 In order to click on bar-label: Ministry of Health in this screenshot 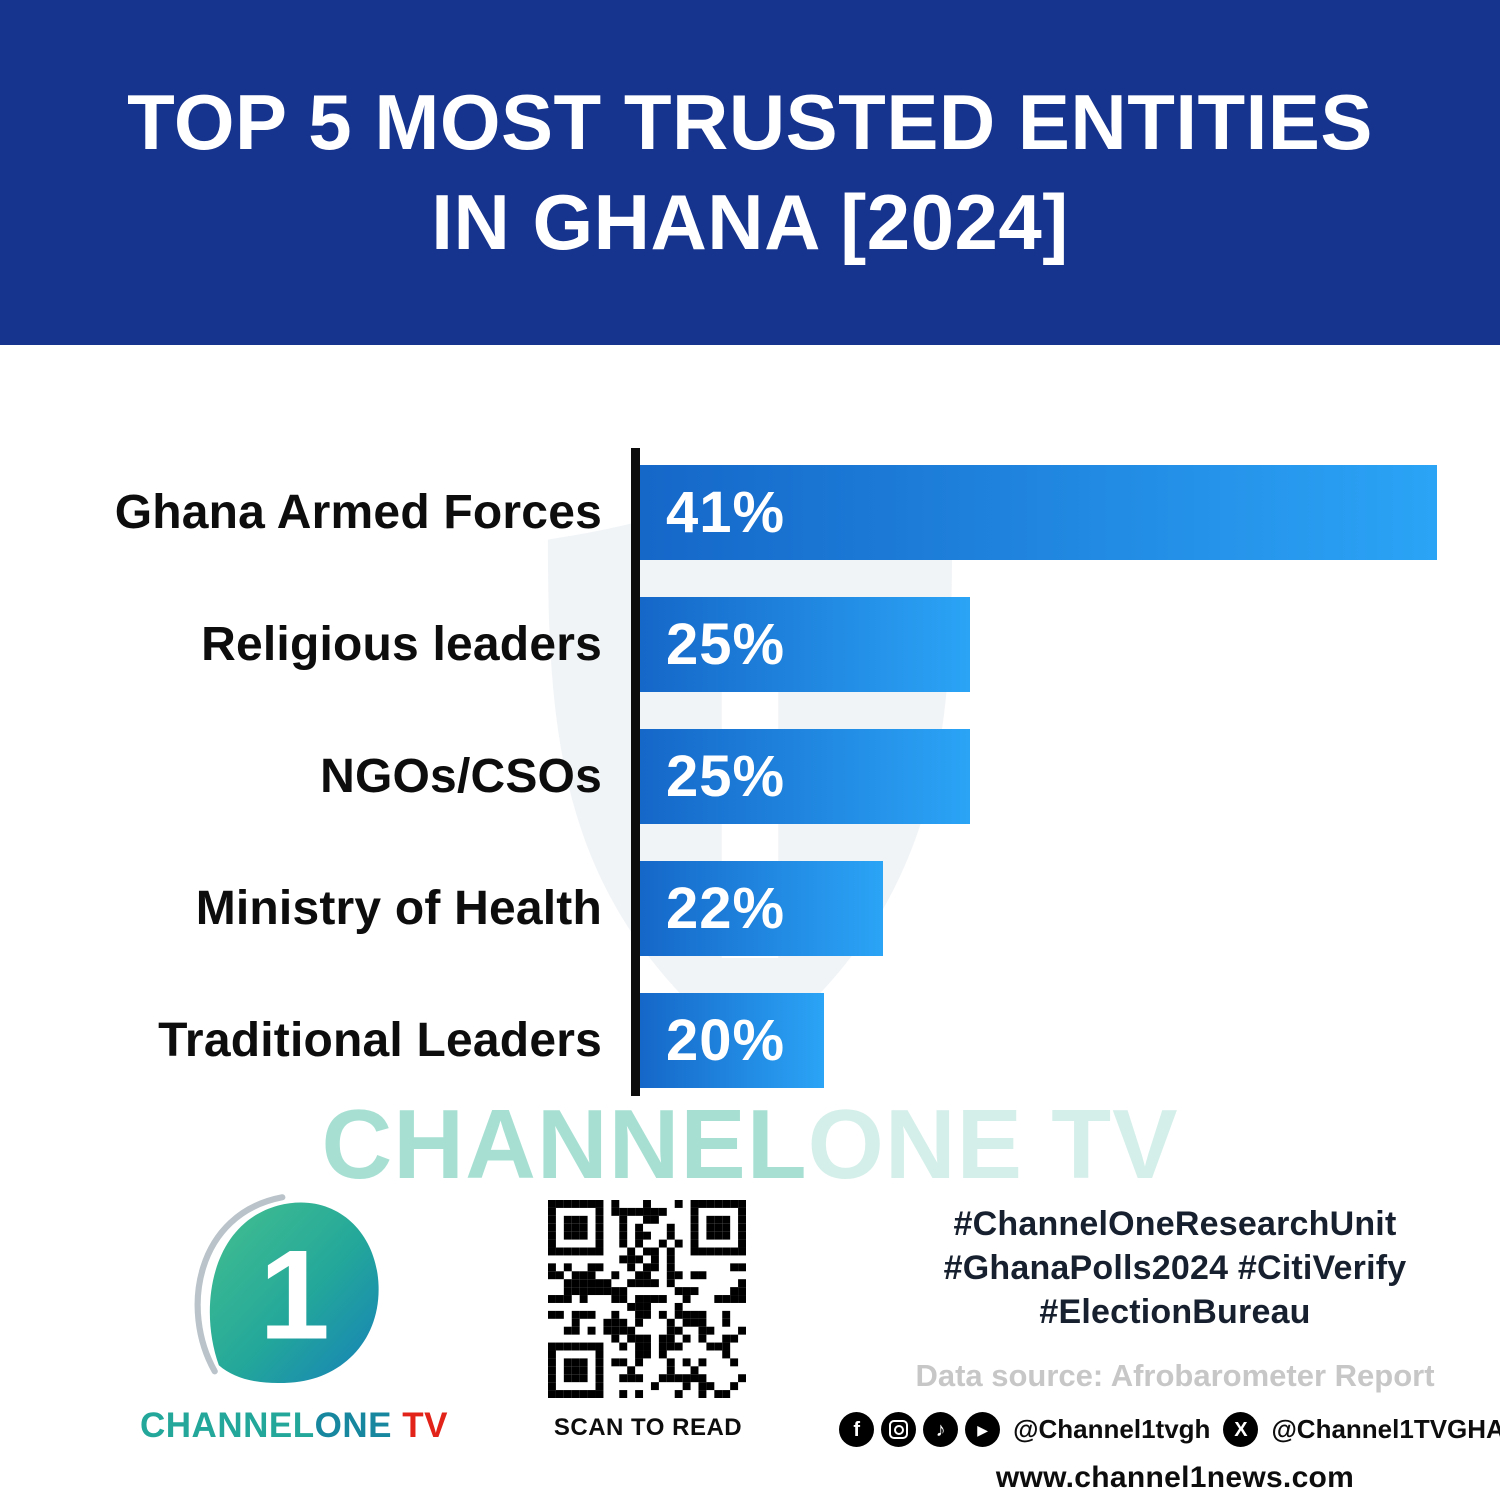, I will do `click(398, 908)`.